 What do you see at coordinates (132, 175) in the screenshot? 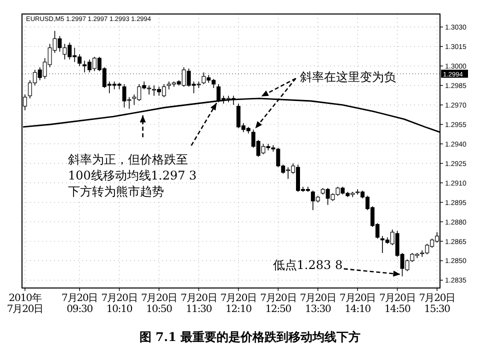
I see `annotation: 斜率为正，但价格跌至 100线移动均线1.297 3 下方转为熊市趋势` at bounding box center [132, 175].